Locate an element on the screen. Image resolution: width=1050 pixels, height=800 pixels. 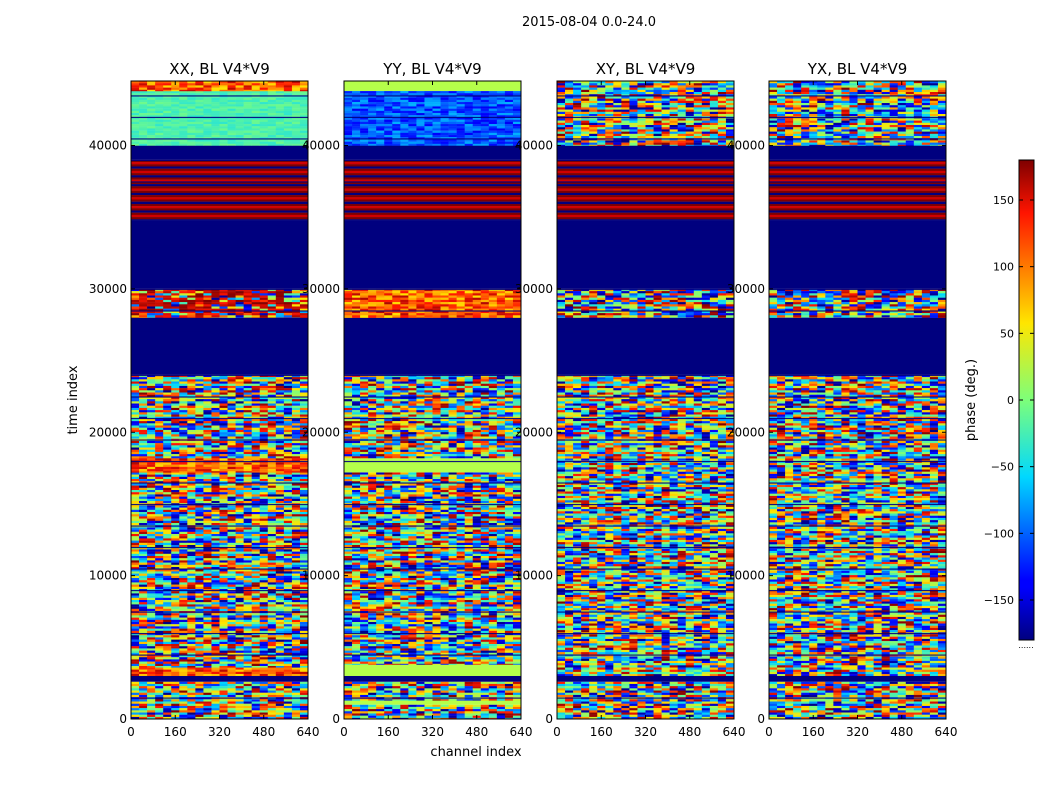
panel-title: XX, BL V4*V9 is located at coordinates (219, 69).